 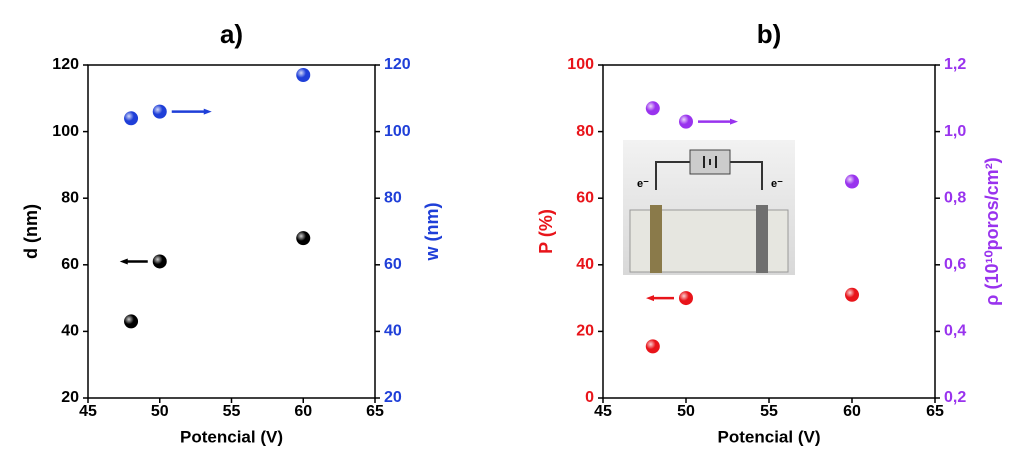 What do you see at coordinates (397, 131) in the screenshot?
I see `y2-tick-label: 100` at bounding box center [397, 131].